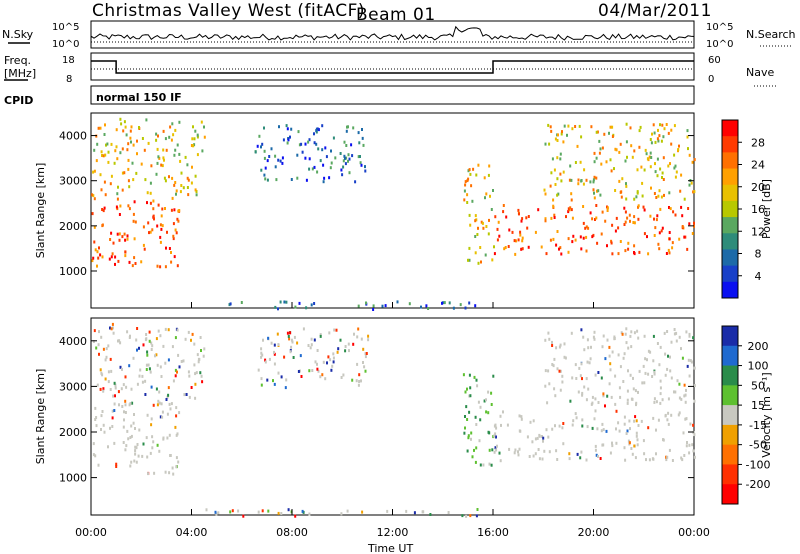  Describe the element at coordinates (758, 187) in the screenshot. I see `colorbar-tick-label: 20` at that location.